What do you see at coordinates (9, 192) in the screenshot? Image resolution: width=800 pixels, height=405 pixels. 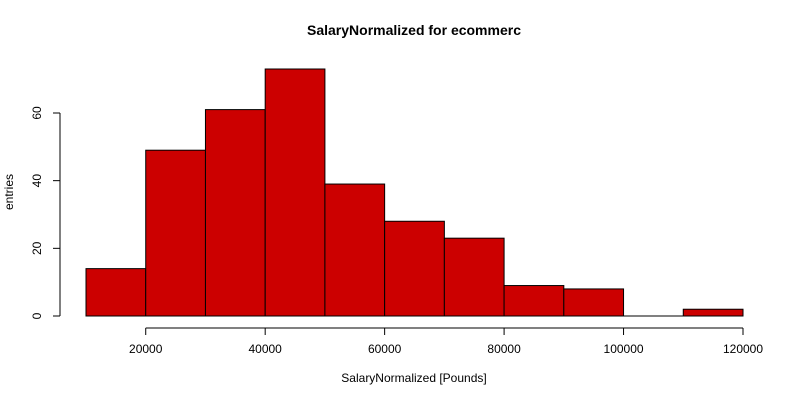 I see `y-axis-label: entries` at bounding box center [9, 192].